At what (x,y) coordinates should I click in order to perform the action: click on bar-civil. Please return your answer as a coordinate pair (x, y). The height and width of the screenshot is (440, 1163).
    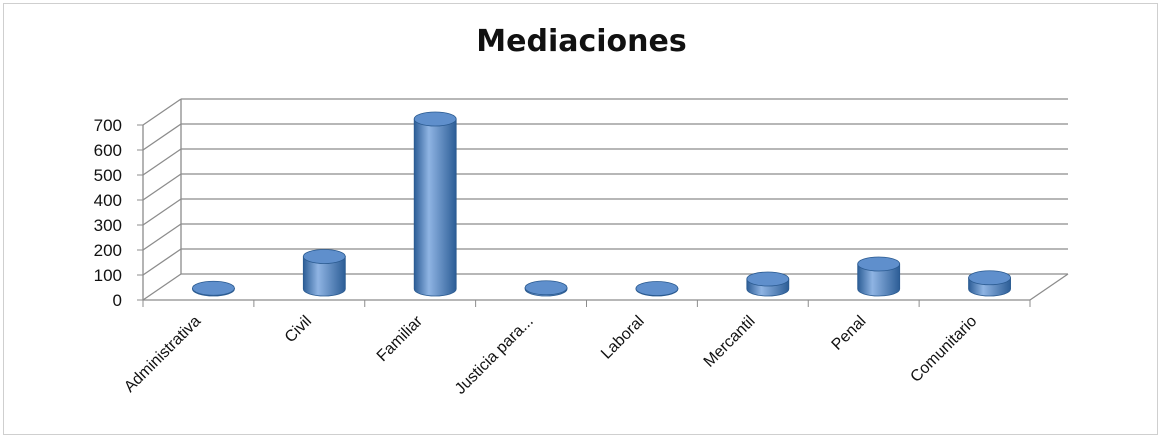
    Looking at the image, I should click on (324, 273).